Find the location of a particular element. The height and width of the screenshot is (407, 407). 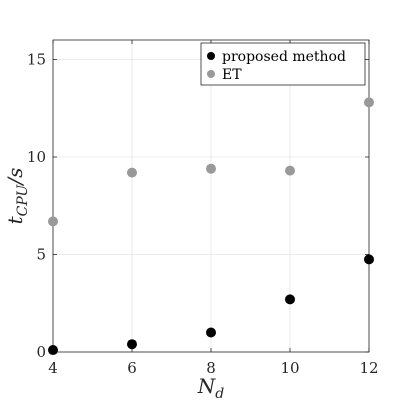

x-axis-label-main: N is located at coordinates (207, 386).